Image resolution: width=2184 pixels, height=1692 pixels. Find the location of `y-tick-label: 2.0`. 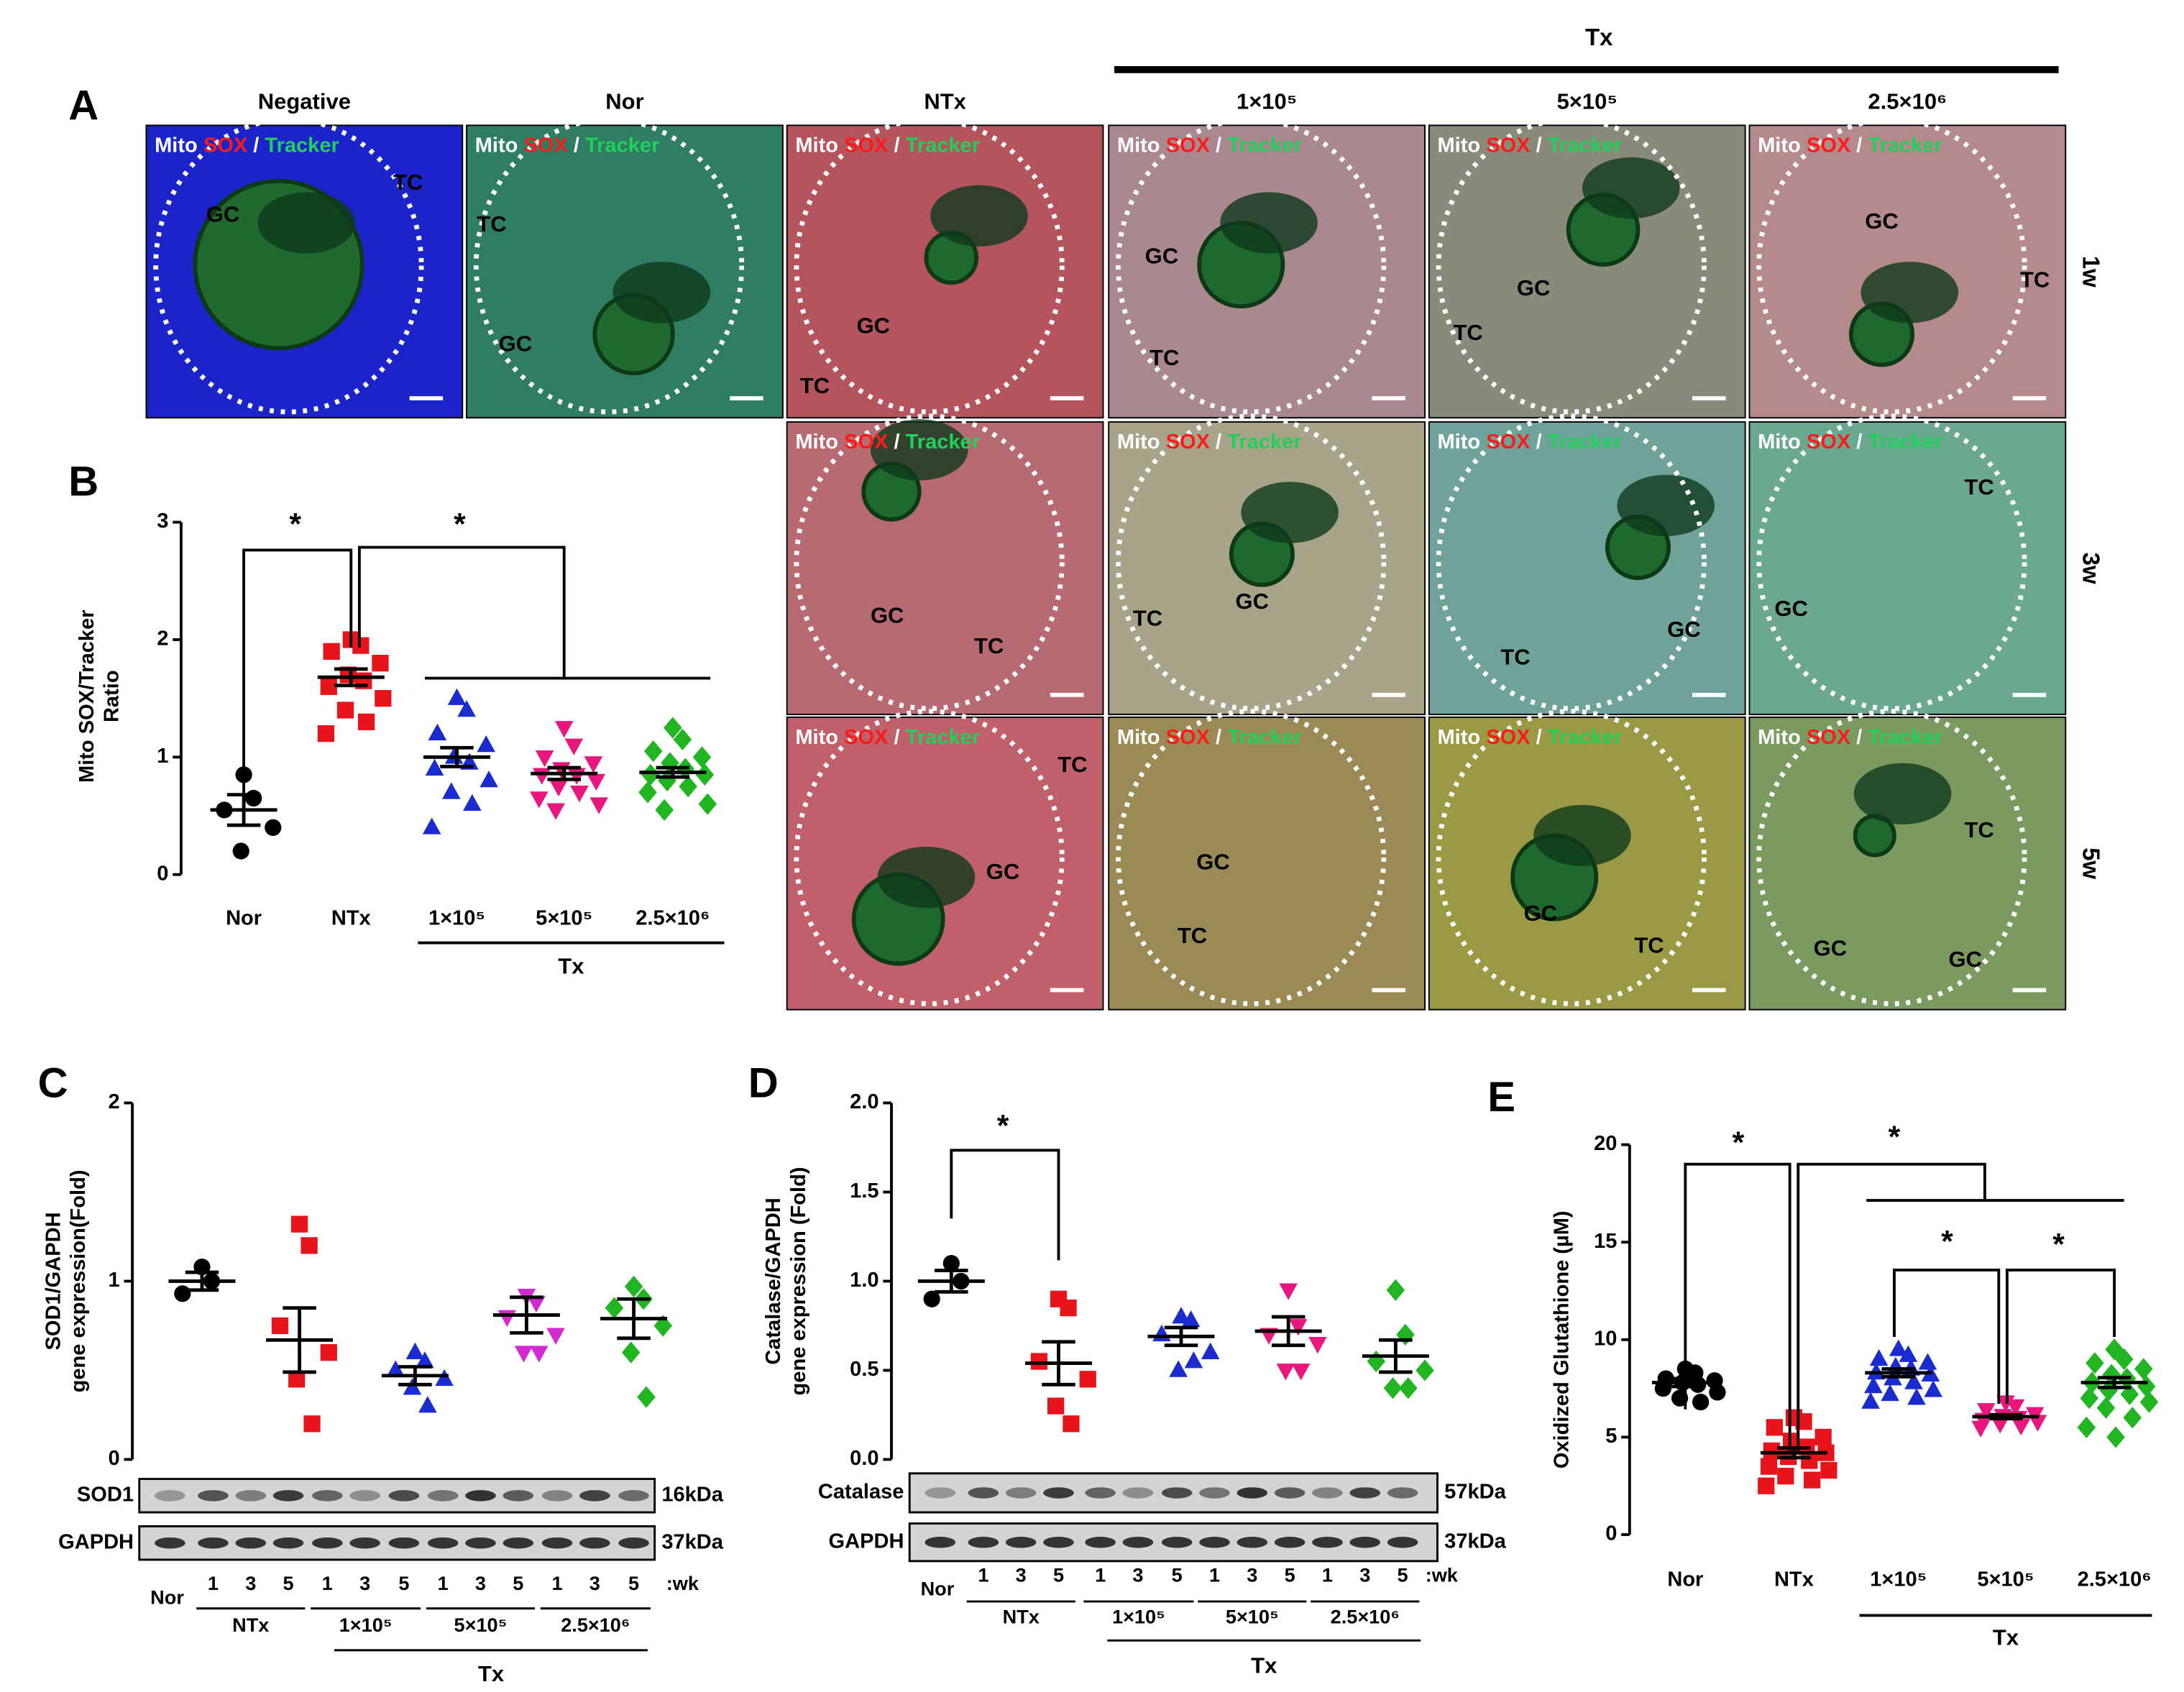

y-tick-label: 2.0 is located at coordinates (864, 1102).